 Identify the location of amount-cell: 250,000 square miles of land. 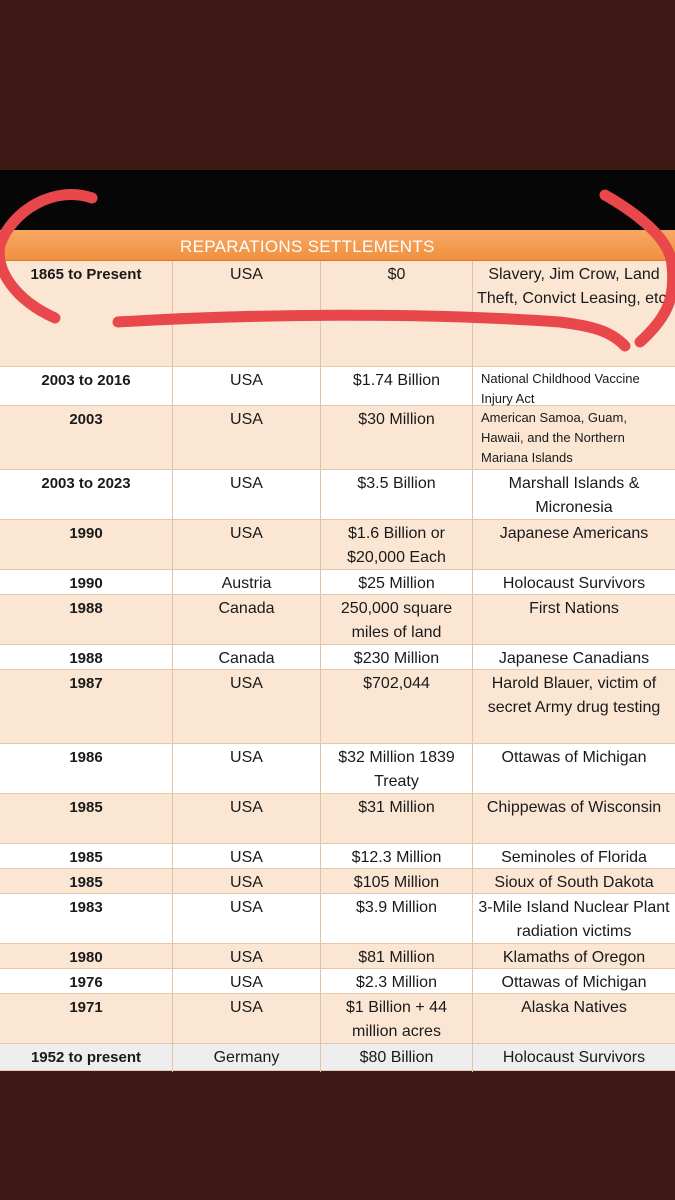
(397, 621).